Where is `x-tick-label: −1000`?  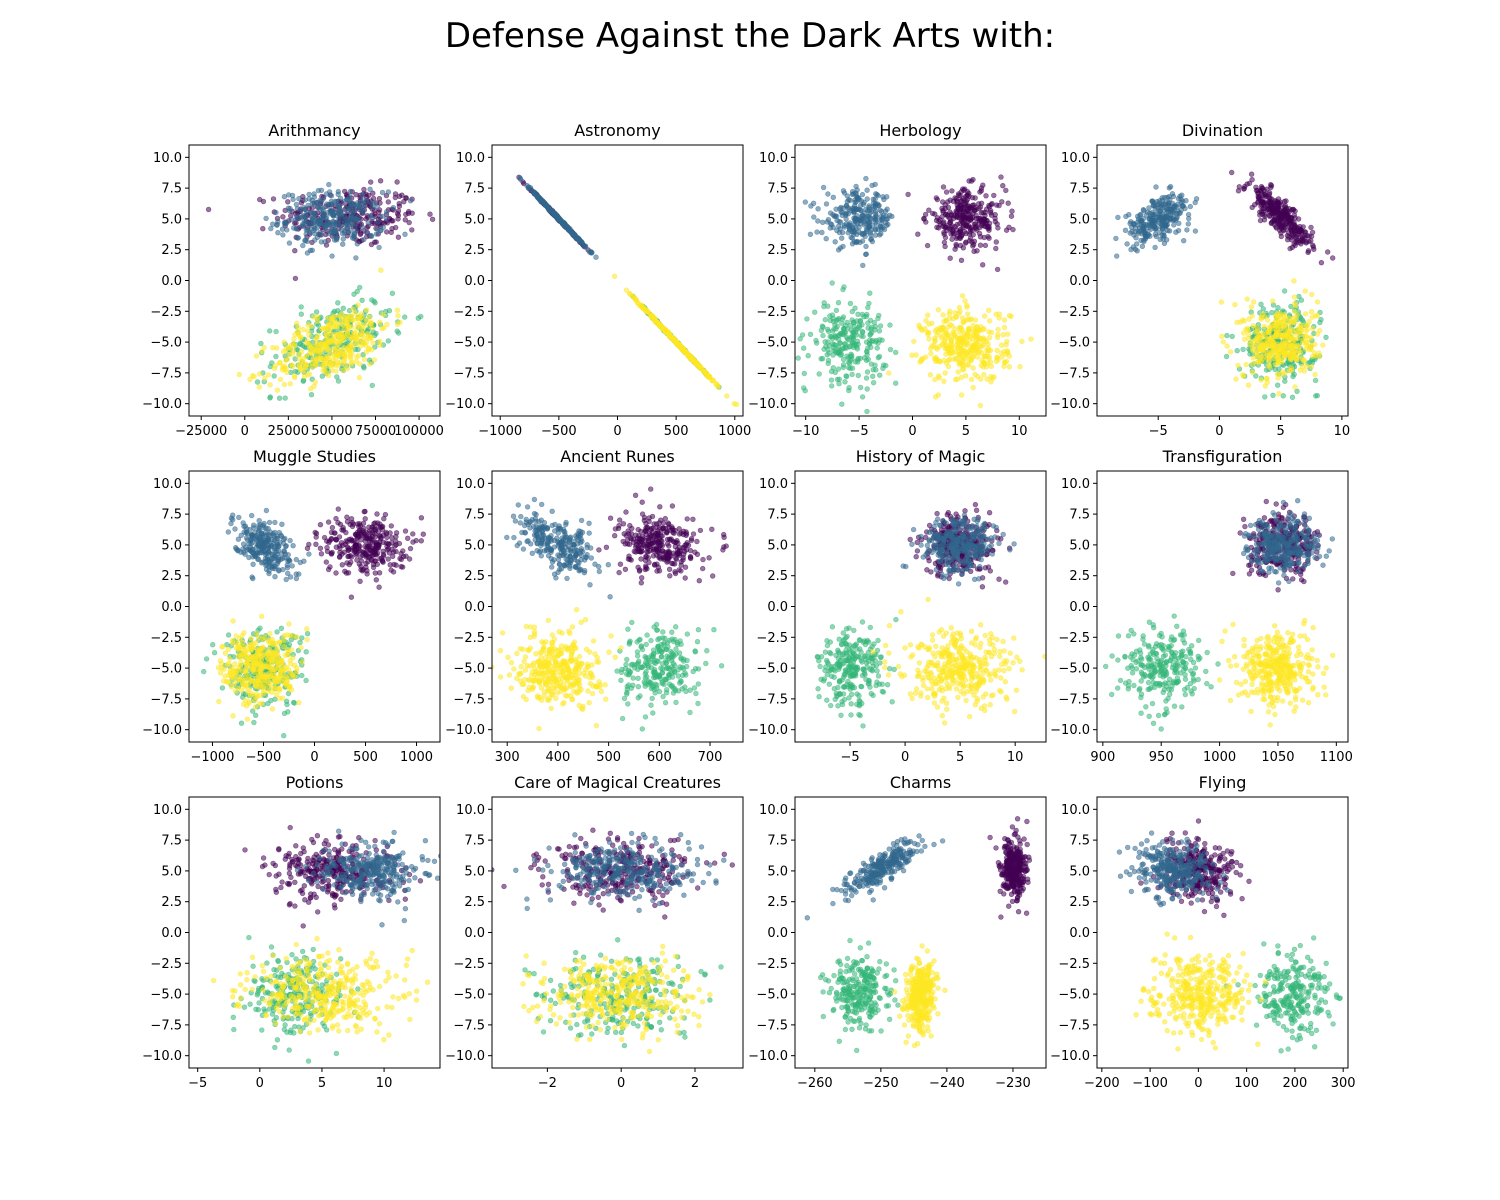
x-tick-label: −1000 is located at coordinates (500, 431).